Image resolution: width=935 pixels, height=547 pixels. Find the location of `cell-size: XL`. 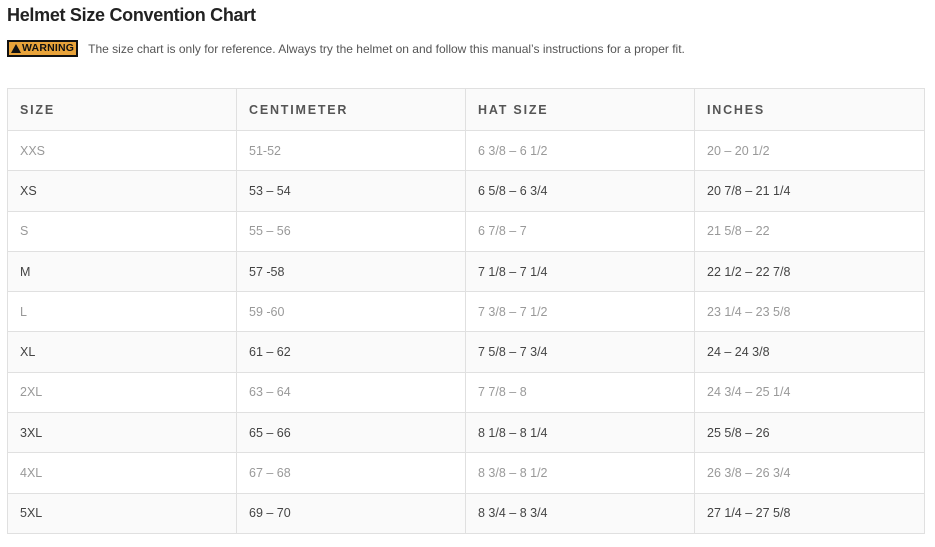

cell-size: XL is located at coordinates (122, 352).